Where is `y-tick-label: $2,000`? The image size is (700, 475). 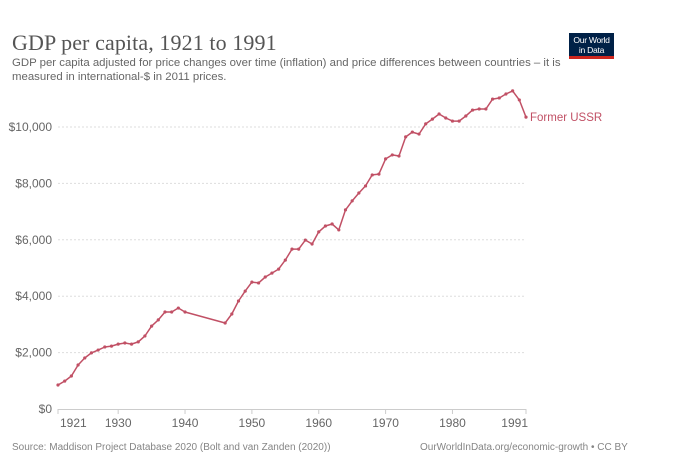 y-tick-label: $2,000 is located at coordinates (33, 353).